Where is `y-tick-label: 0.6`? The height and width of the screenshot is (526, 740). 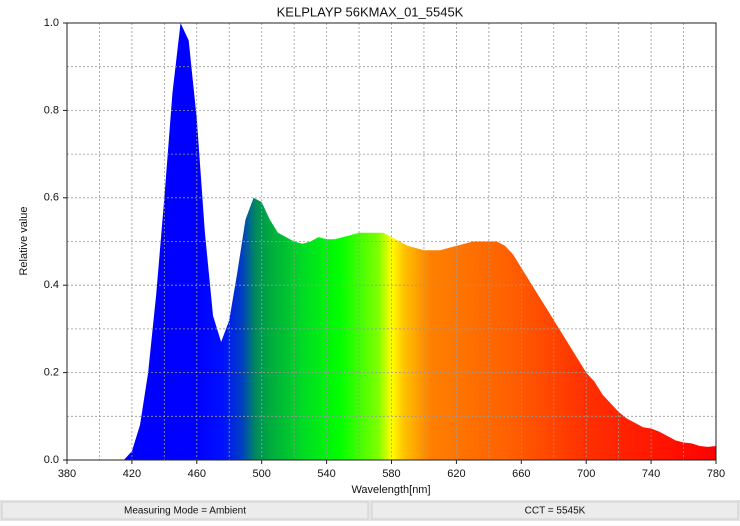
y-tick-label: 0.6 is located at coordinates (51, 198).